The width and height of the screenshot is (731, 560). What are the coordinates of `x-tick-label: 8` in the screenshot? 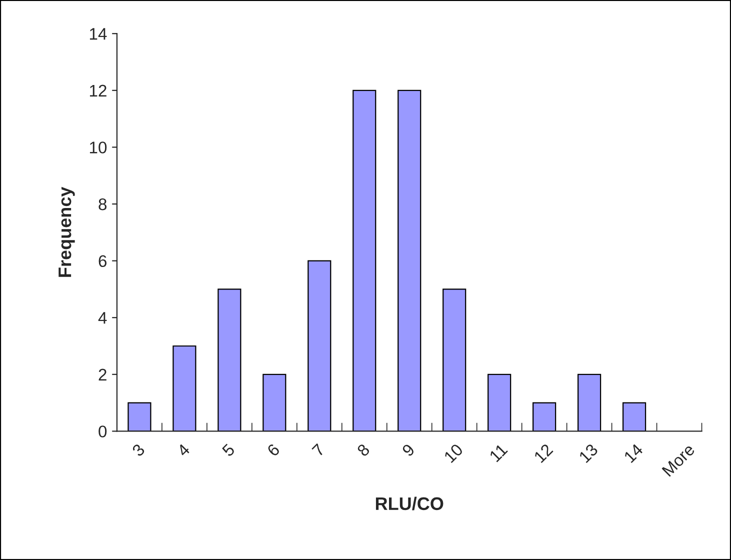 It's located at (363, 450).